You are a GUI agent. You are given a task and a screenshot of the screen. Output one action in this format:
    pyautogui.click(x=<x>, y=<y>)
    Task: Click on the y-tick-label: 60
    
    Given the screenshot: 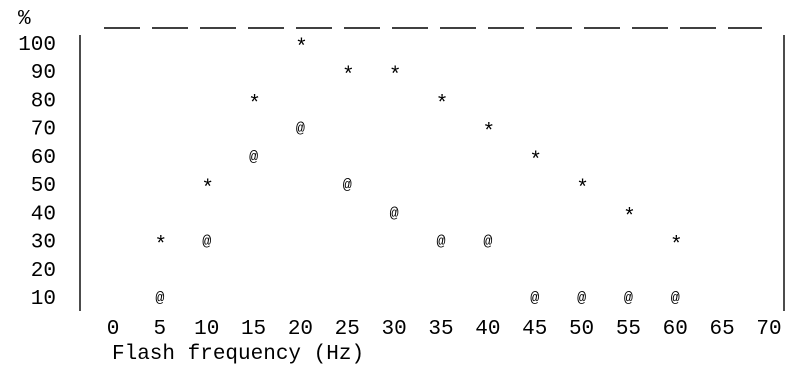 What is the action you would take?
    pyautogui.click(x=43, y=158)
    